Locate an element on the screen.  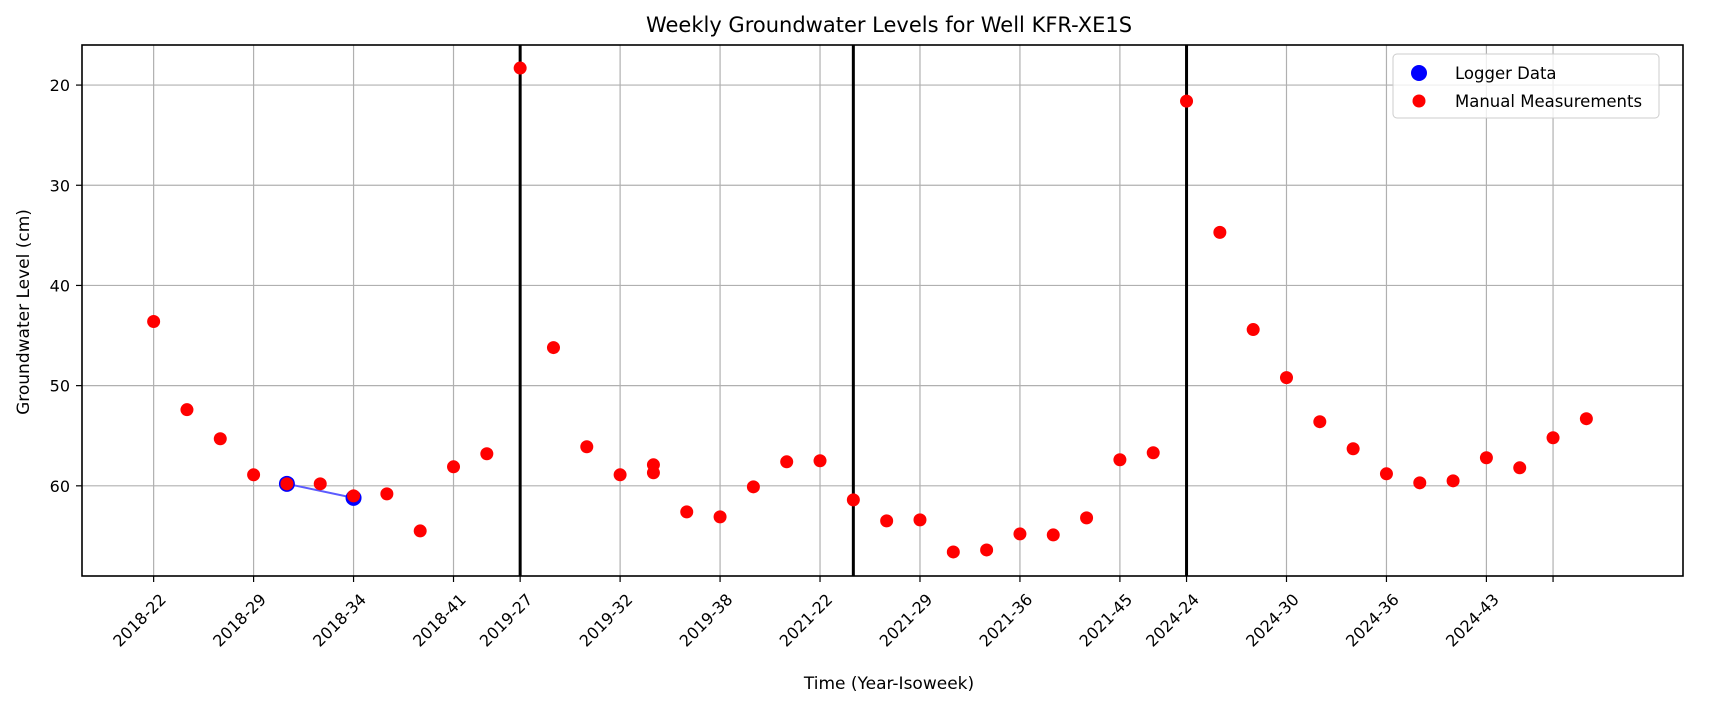
x-tick-label: 2024-36 is located at coordinates (1372, 620).